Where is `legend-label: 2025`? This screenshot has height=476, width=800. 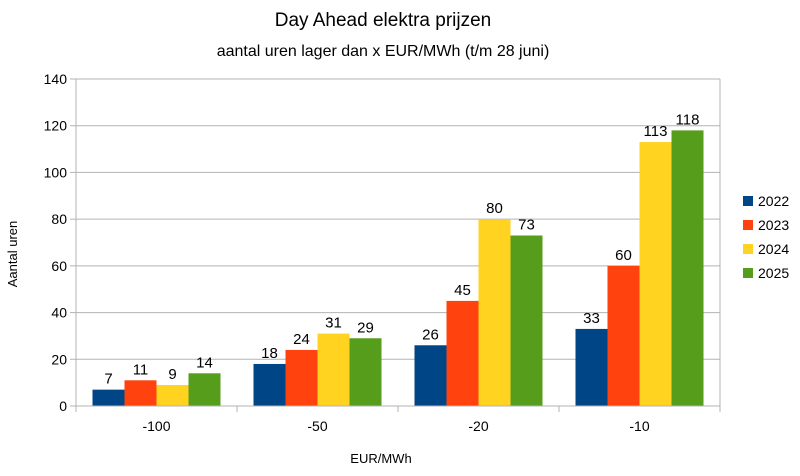
legend-label: 2025 is located at coordinates (773, 273).